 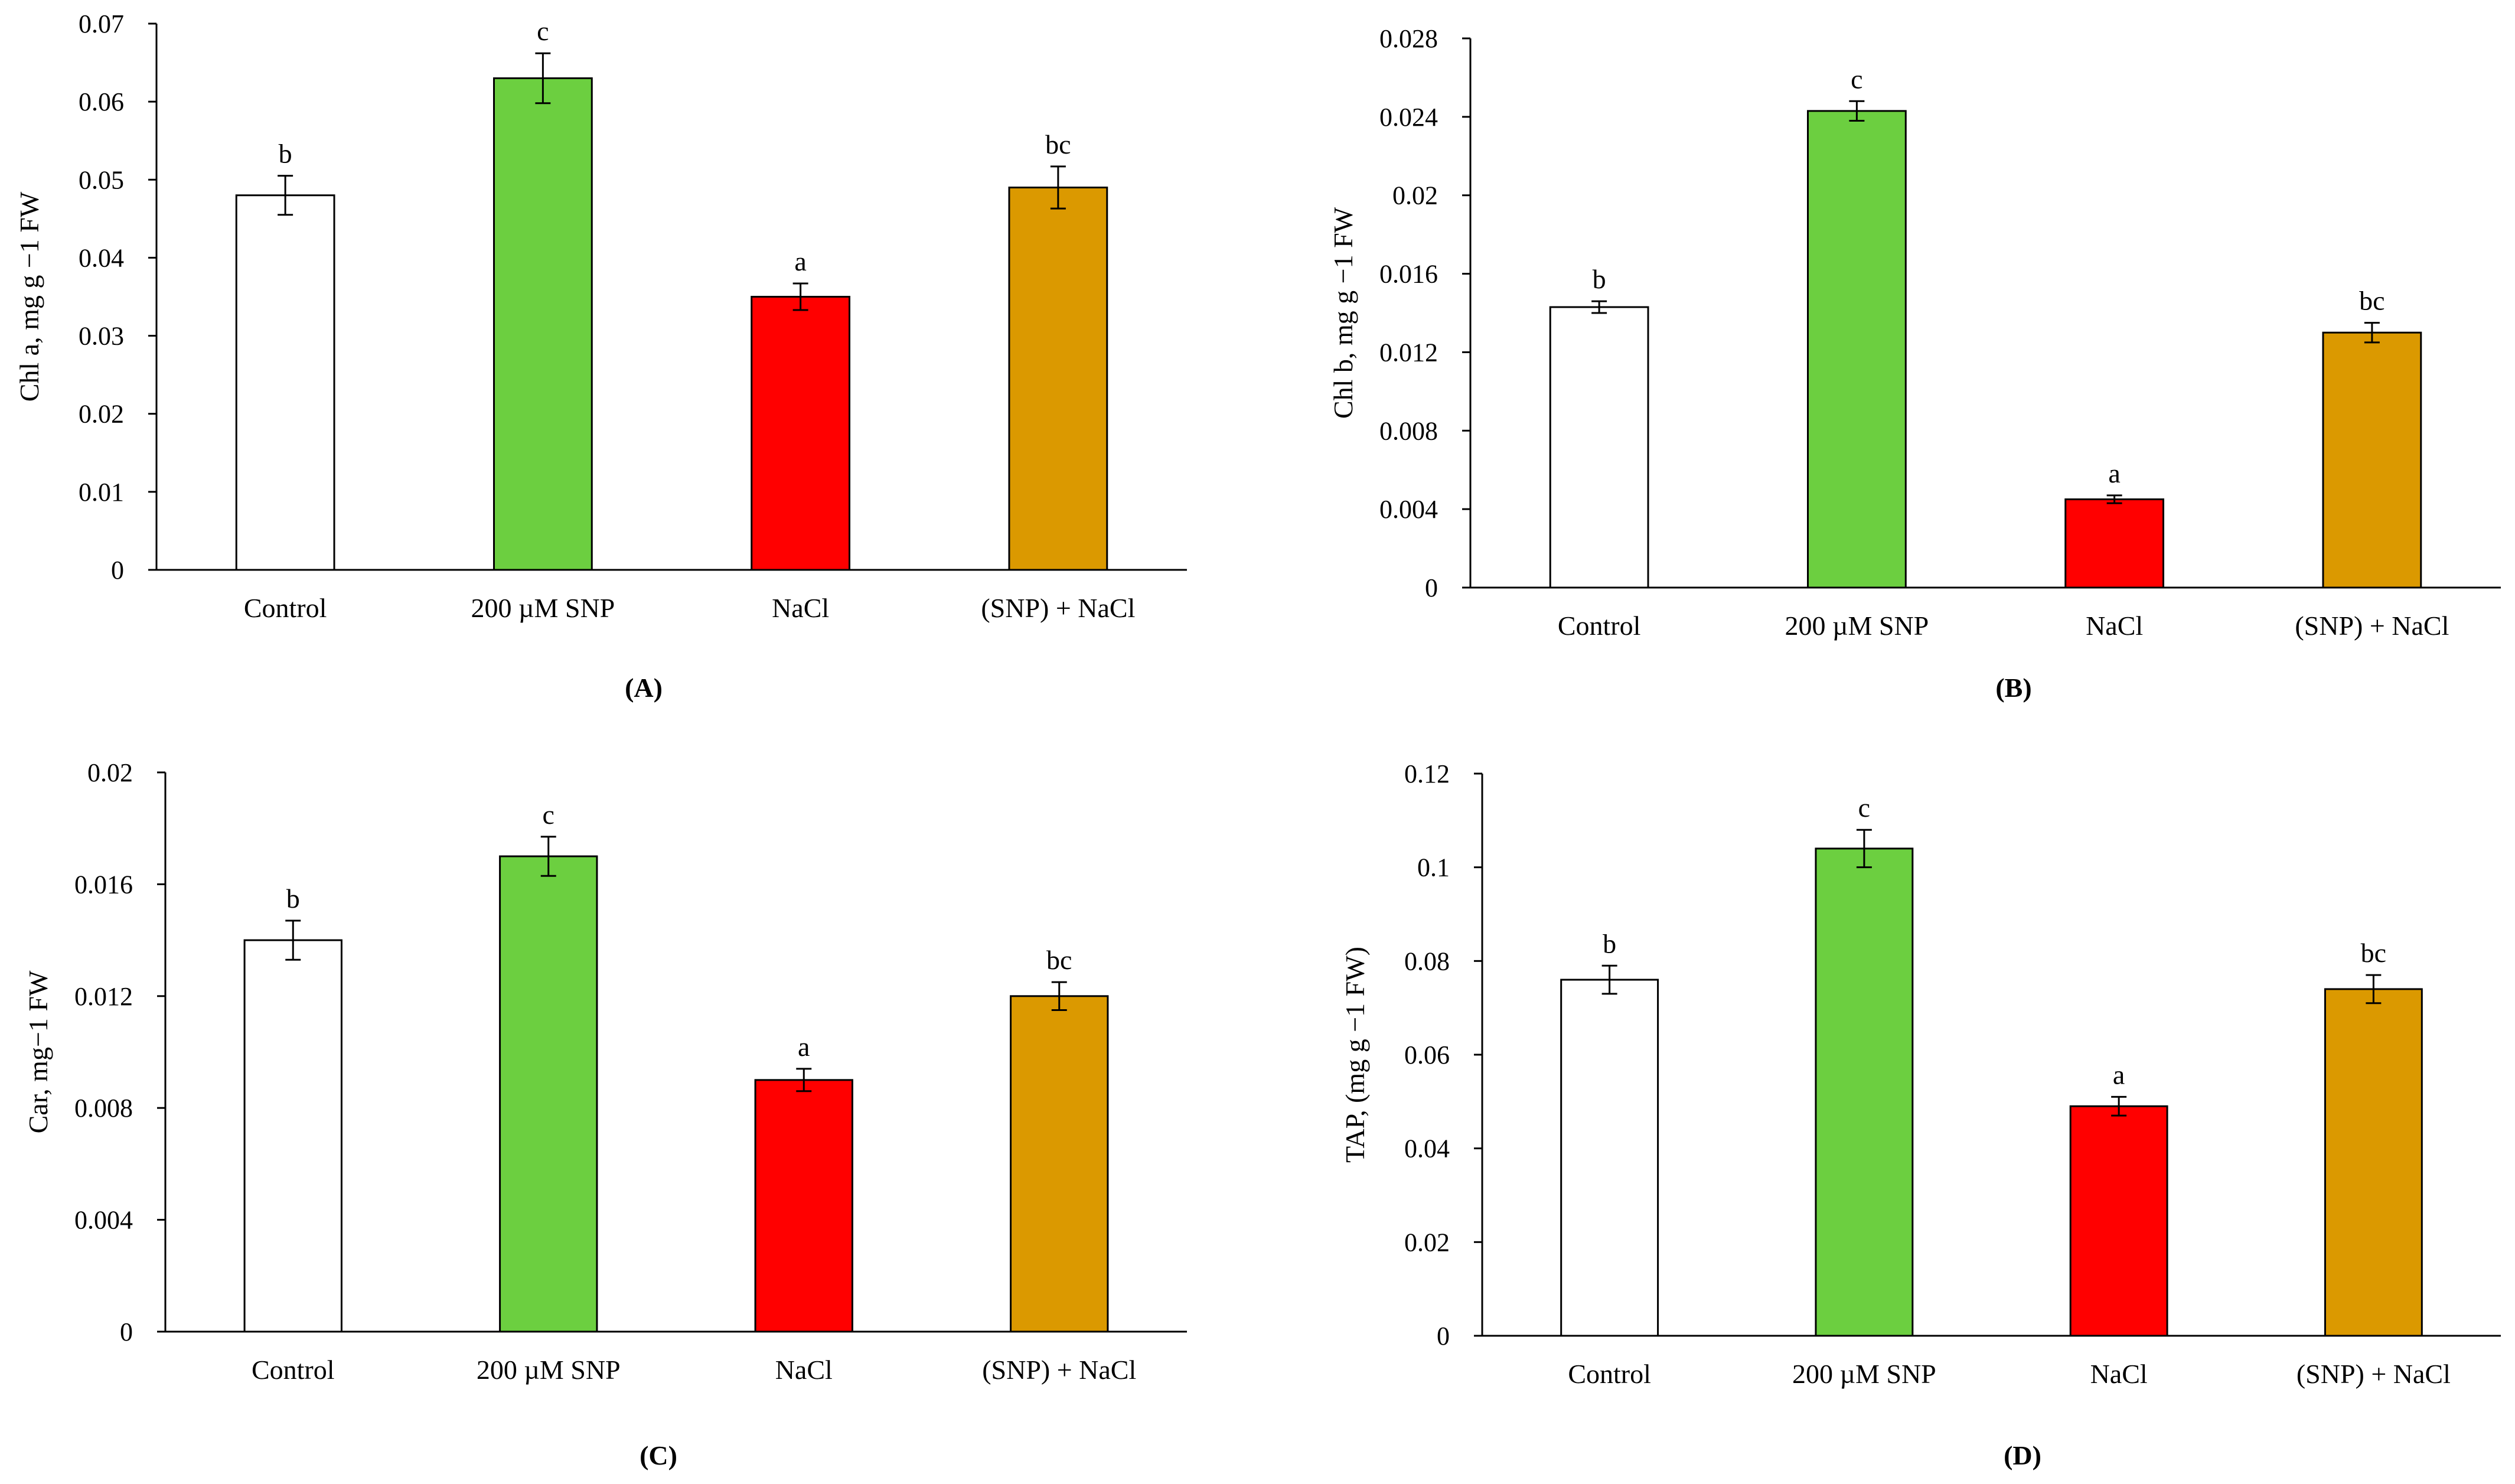 I want to click on y-tick-label: 0.024, so click(x=1408, y=117).